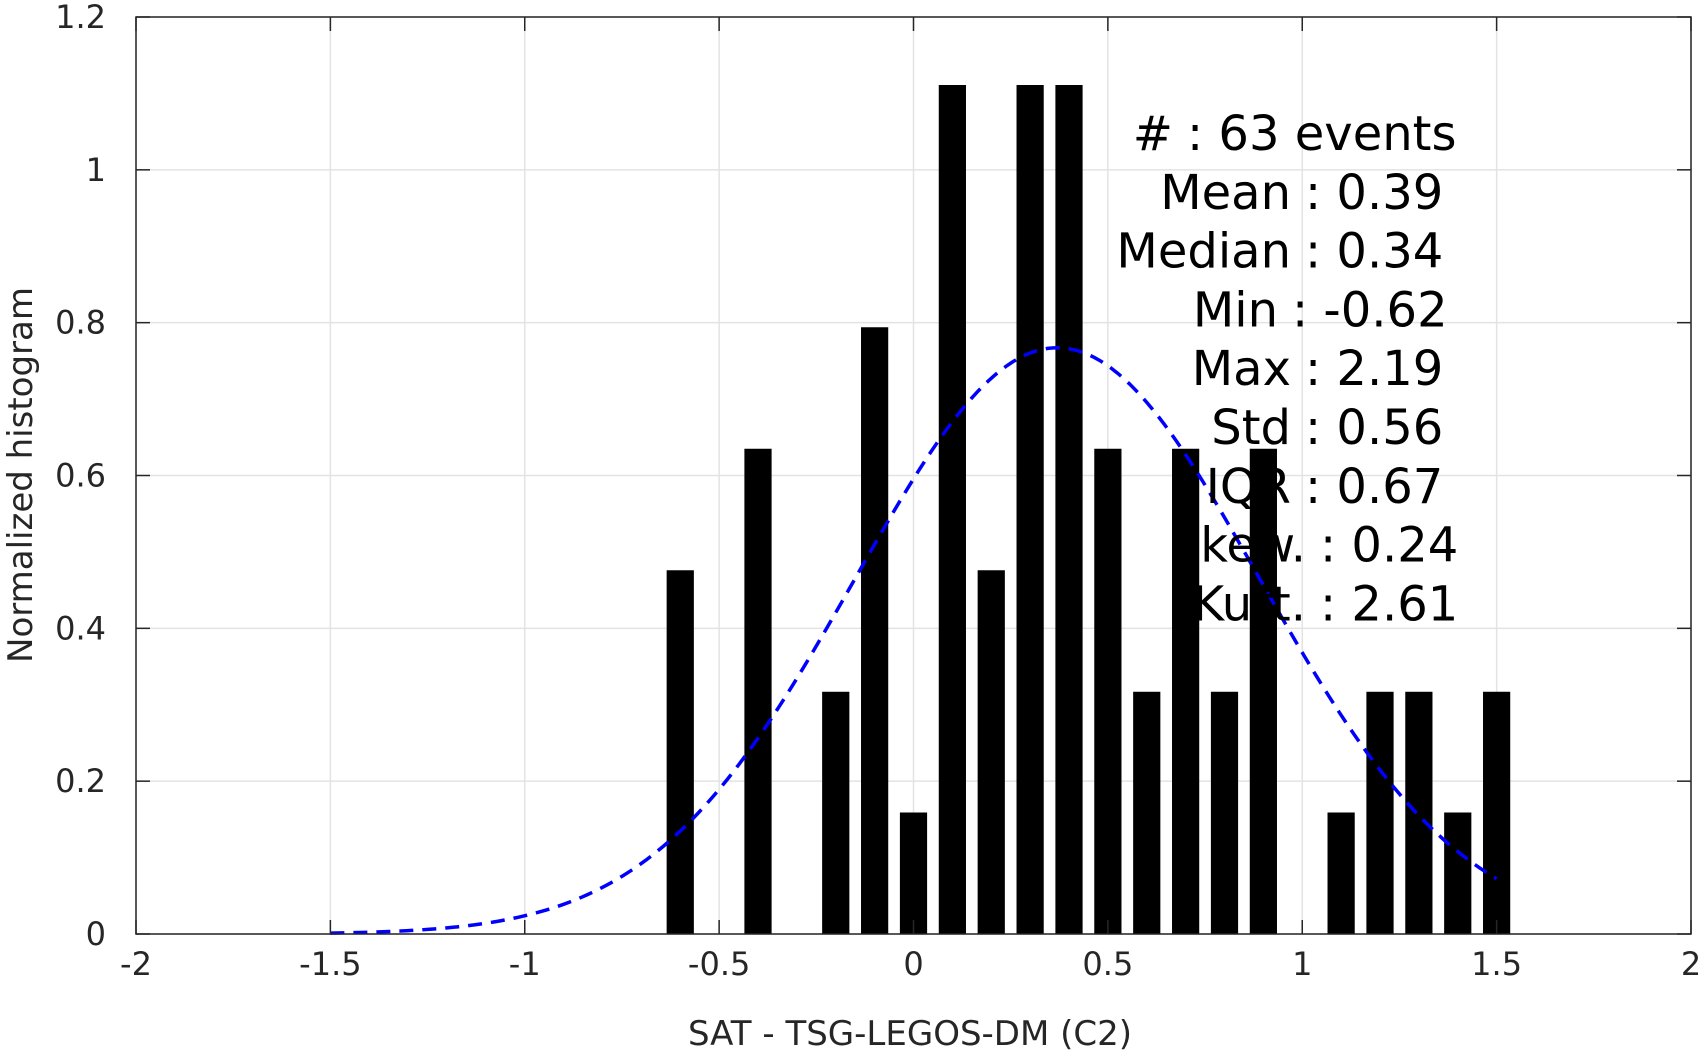 This screenshot has height=1053, width=1703. Describe the element at coordinates (1691, 964) in the screenshot. I see `x-tick-label: 2` at that location.